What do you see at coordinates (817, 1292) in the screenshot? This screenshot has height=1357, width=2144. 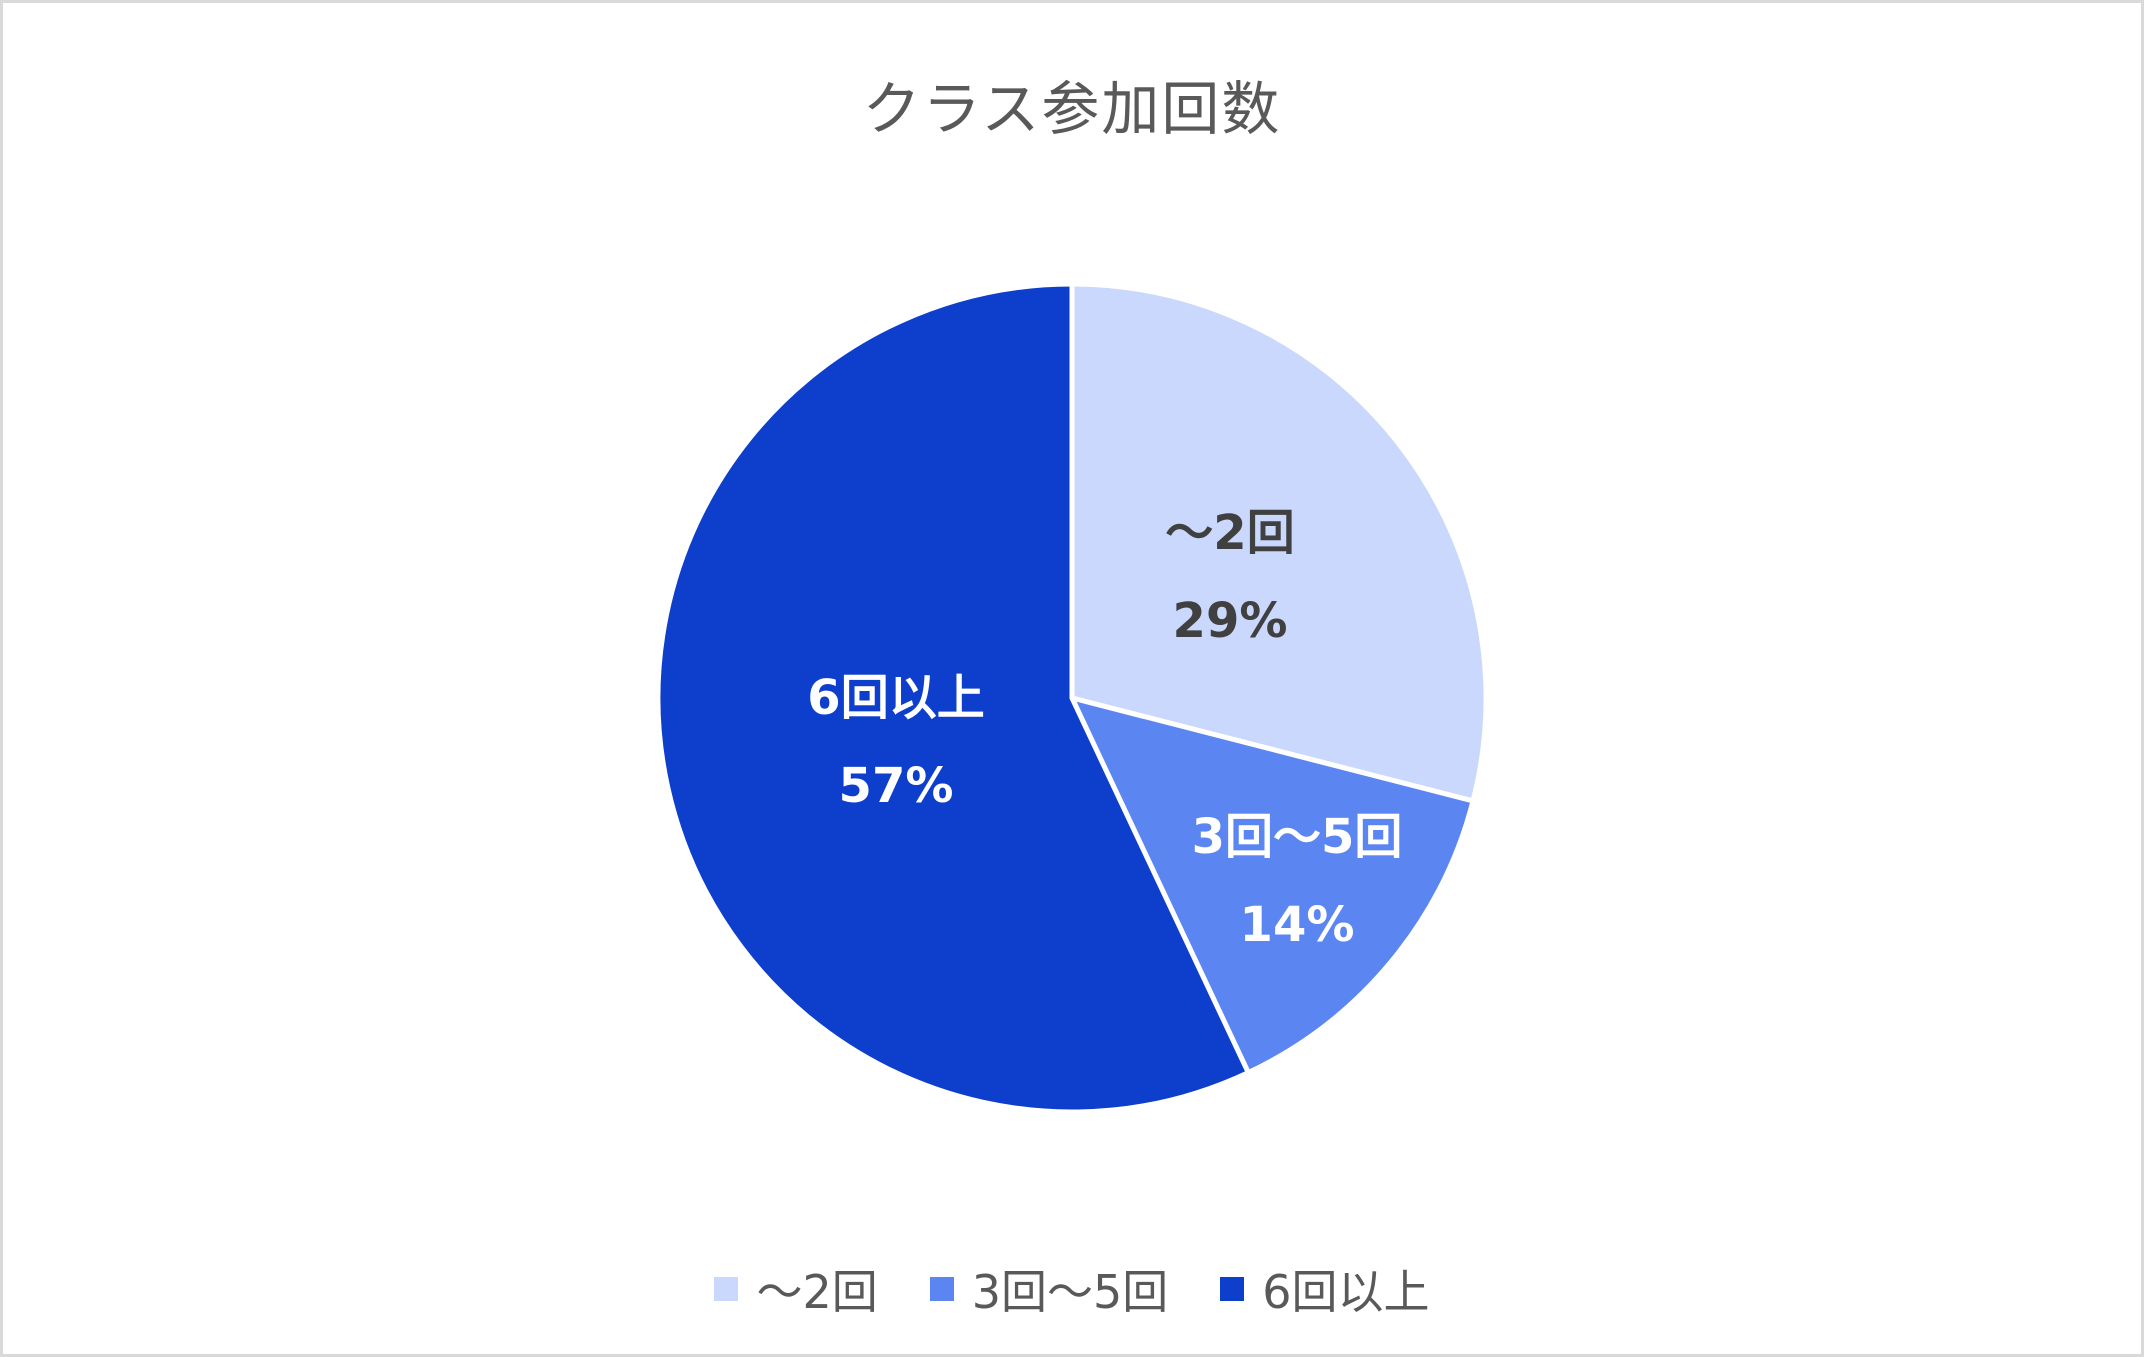 I see `legend-label: 〜2回` at bounding box center [817, 1292].